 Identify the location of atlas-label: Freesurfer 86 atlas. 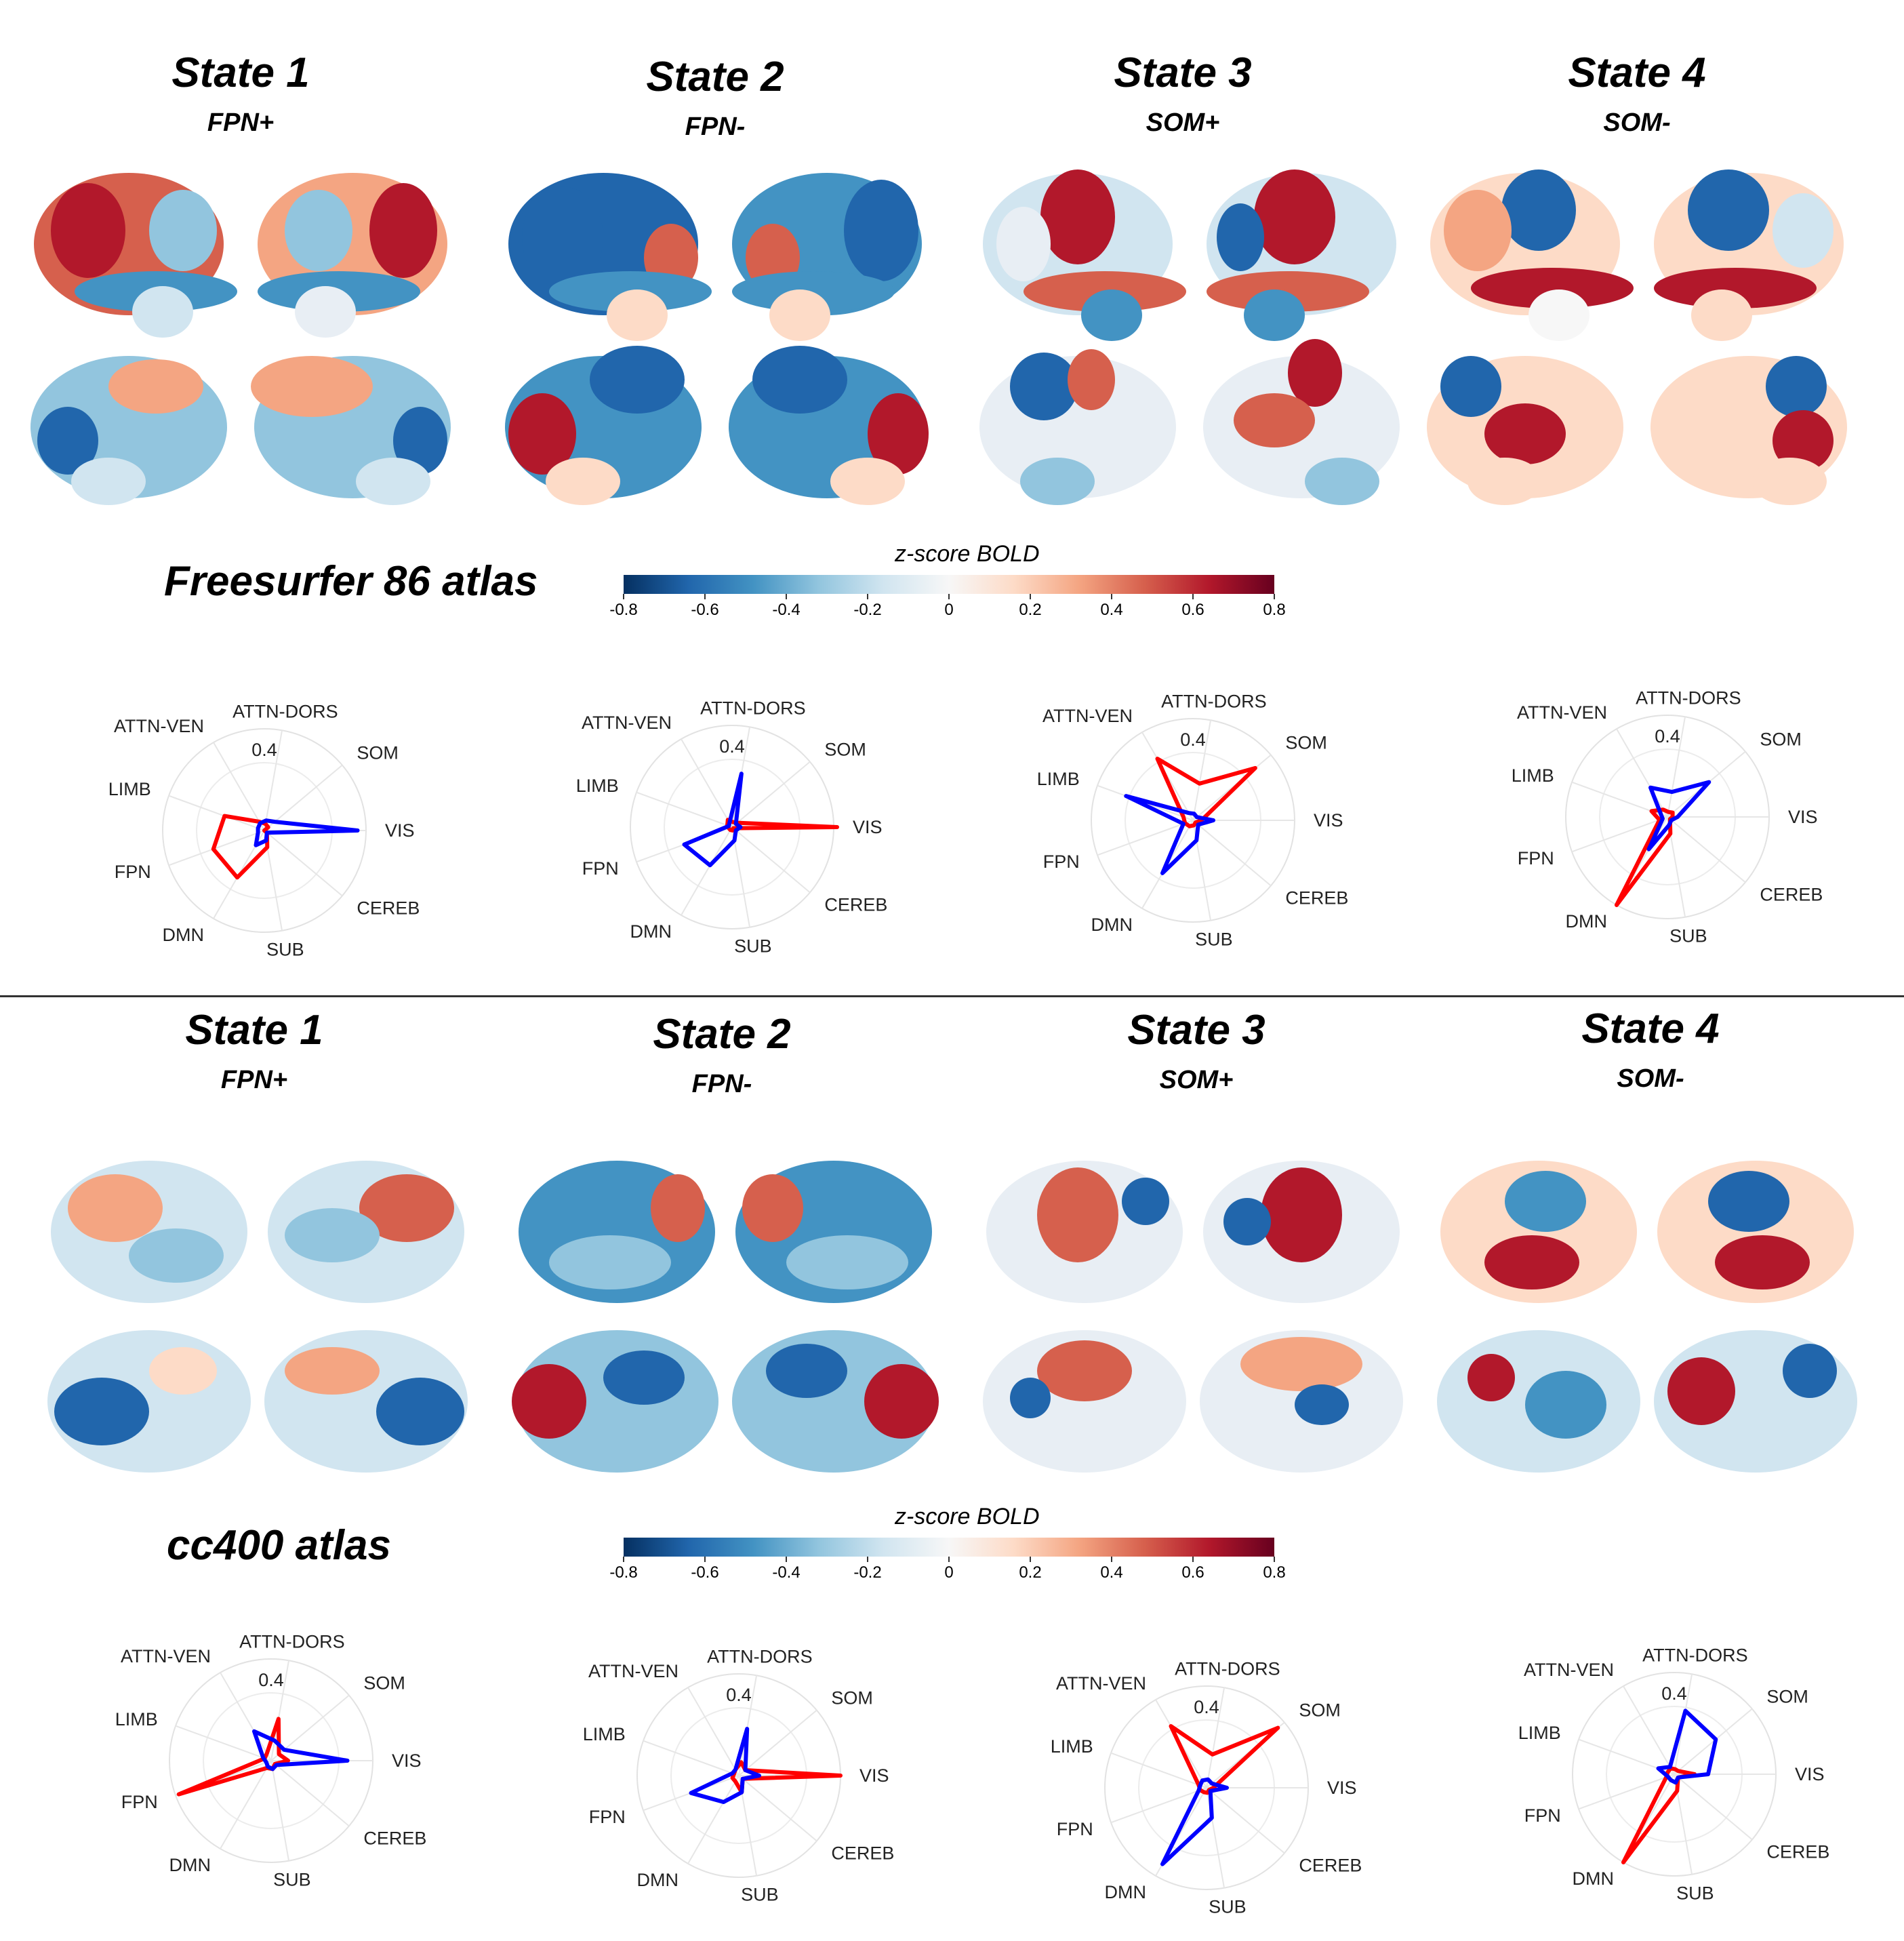
(351, 581).